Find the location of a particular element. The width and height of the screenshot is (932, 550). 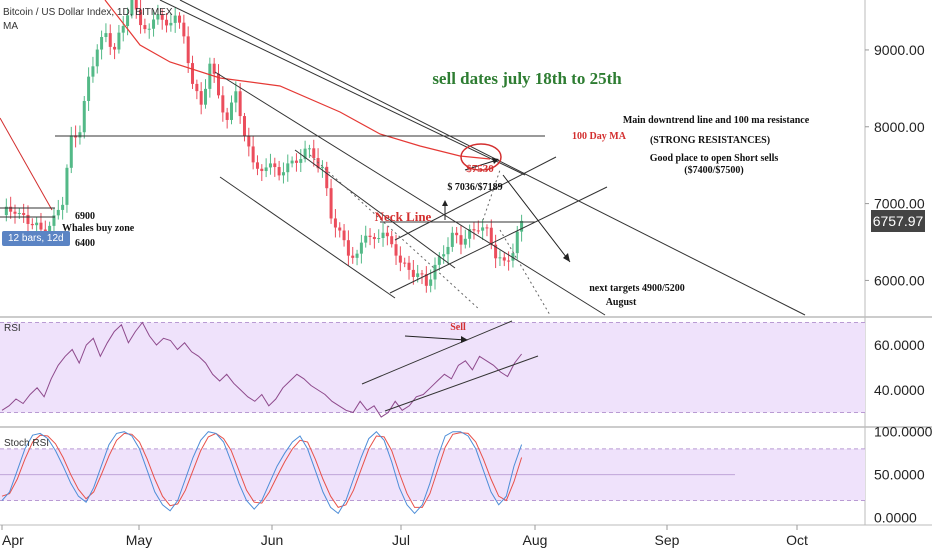

rsi-tick-label: 40.0000 is located at coordinates (899, 390).